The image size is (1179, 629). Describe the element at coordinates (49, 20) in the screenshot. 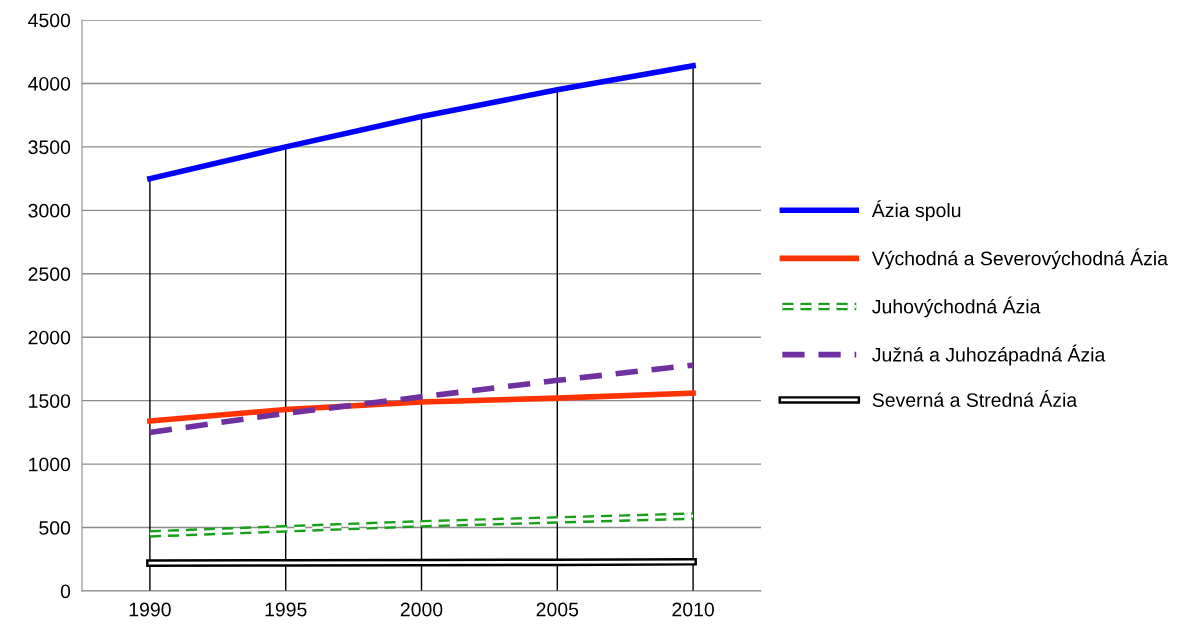

I see `y-tick-label: 4500` at that location.